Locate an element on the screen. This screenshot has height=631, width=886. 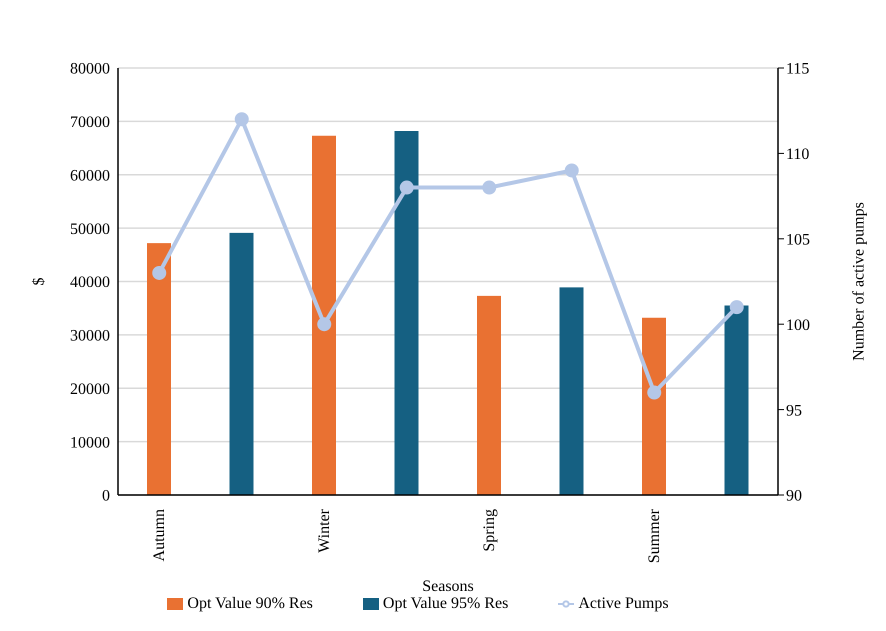
y-tick-label: 0 is located at coordinates (106, 496).